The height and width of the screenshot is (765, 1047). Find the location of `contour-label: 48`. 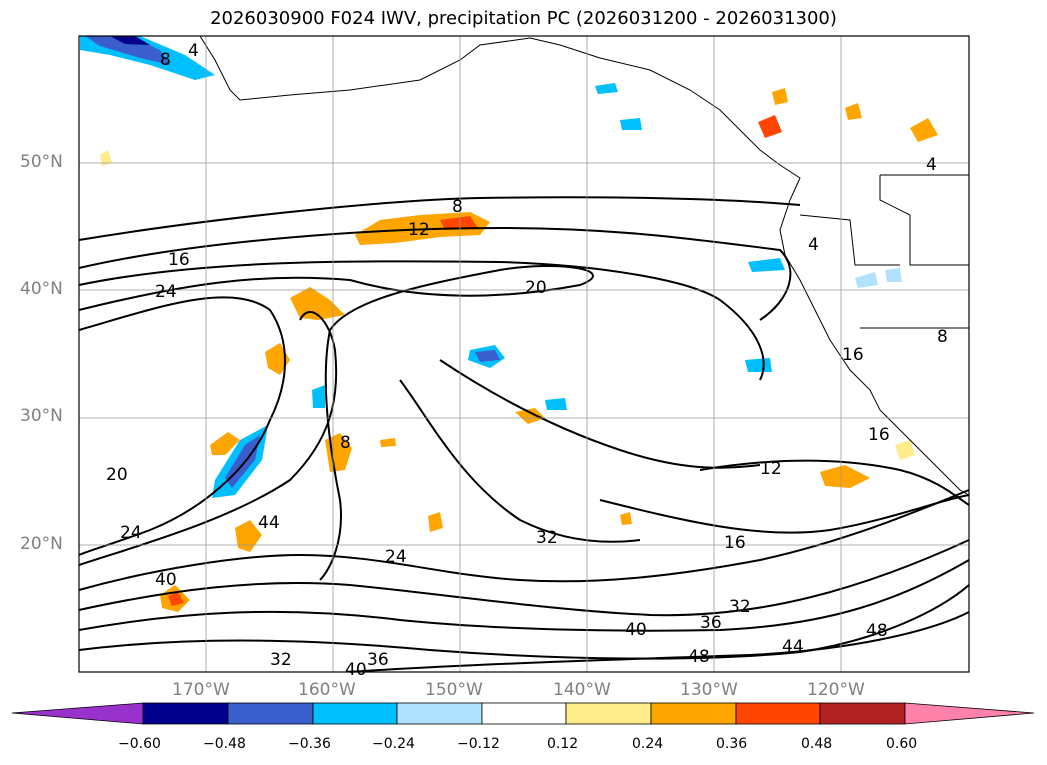

contour-label: 48 is located at coordinates (877, 631).